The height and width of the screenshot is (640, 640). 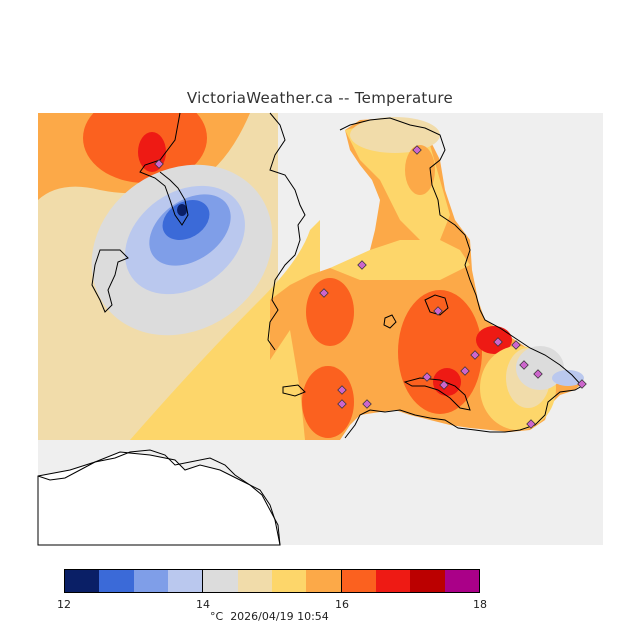 What do you see at coordinates (540, 368) in the screenshot?
I see `field-east-grey` at bounding box center [540, 368].